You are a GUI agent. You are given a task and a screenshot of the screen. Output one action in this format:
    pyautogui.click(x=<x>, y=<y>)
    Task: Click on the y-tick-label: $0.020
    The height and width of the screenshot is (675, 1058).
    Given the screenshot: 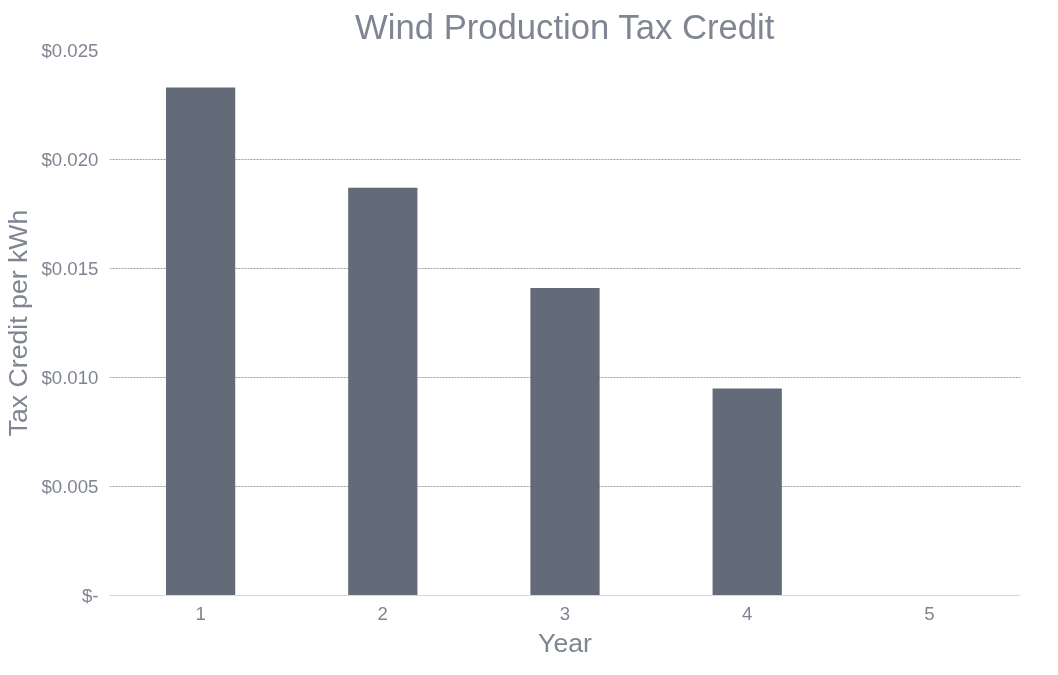 What is the action you would take?
    pyautogui.click(x=70, y=159)
    